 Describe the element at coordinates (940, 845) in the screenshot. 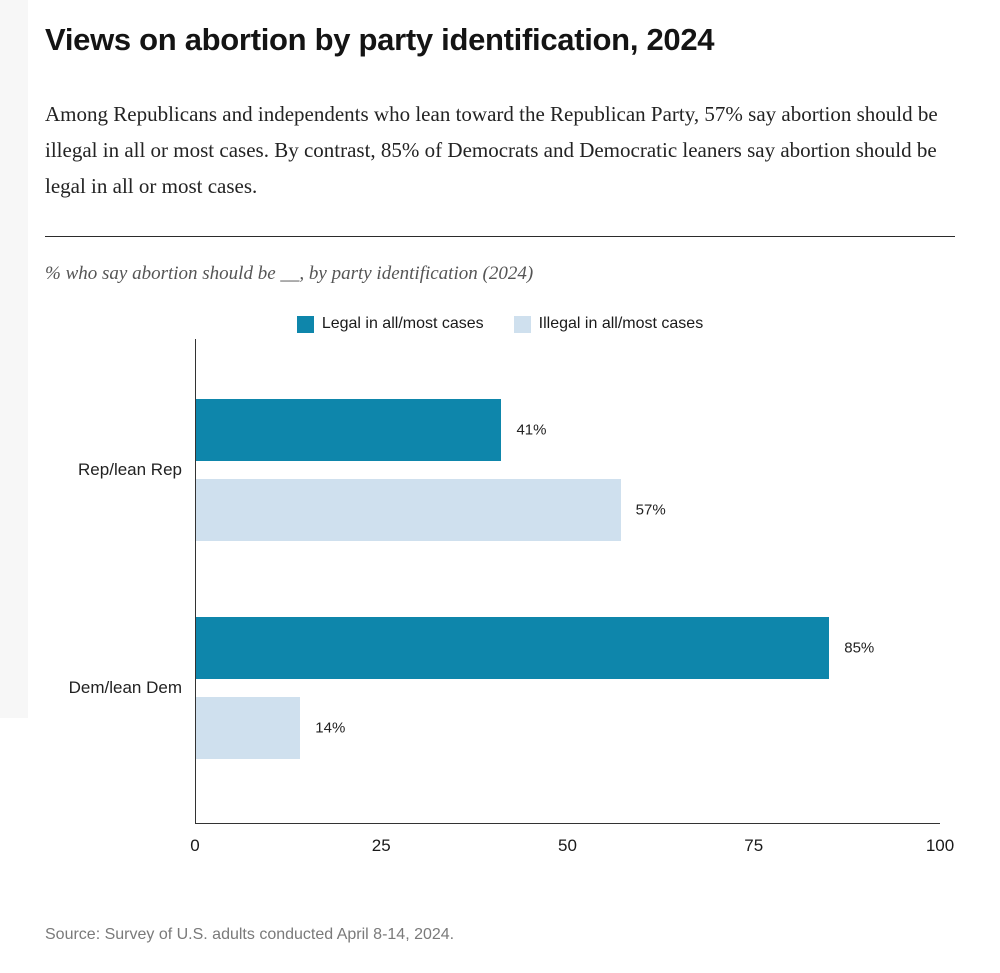

I see `x-tick-label: 100` at that location.